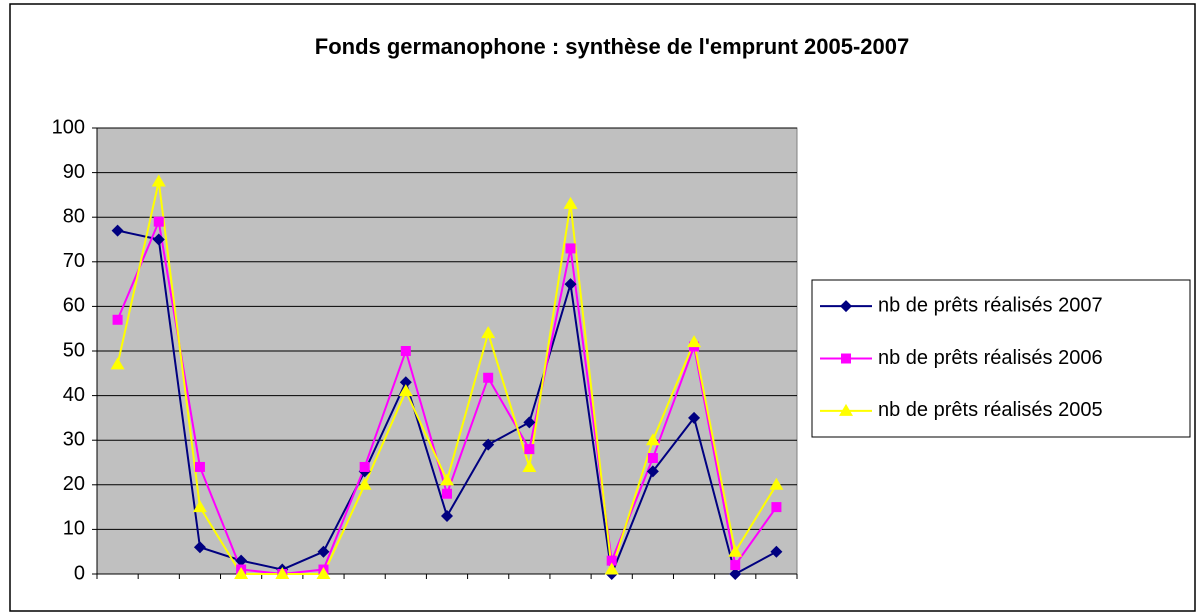  Describe the element at coordinates (990, 358) in the screenshot. I see `legend-label: nb de prêts réalisés 2006` at that location.